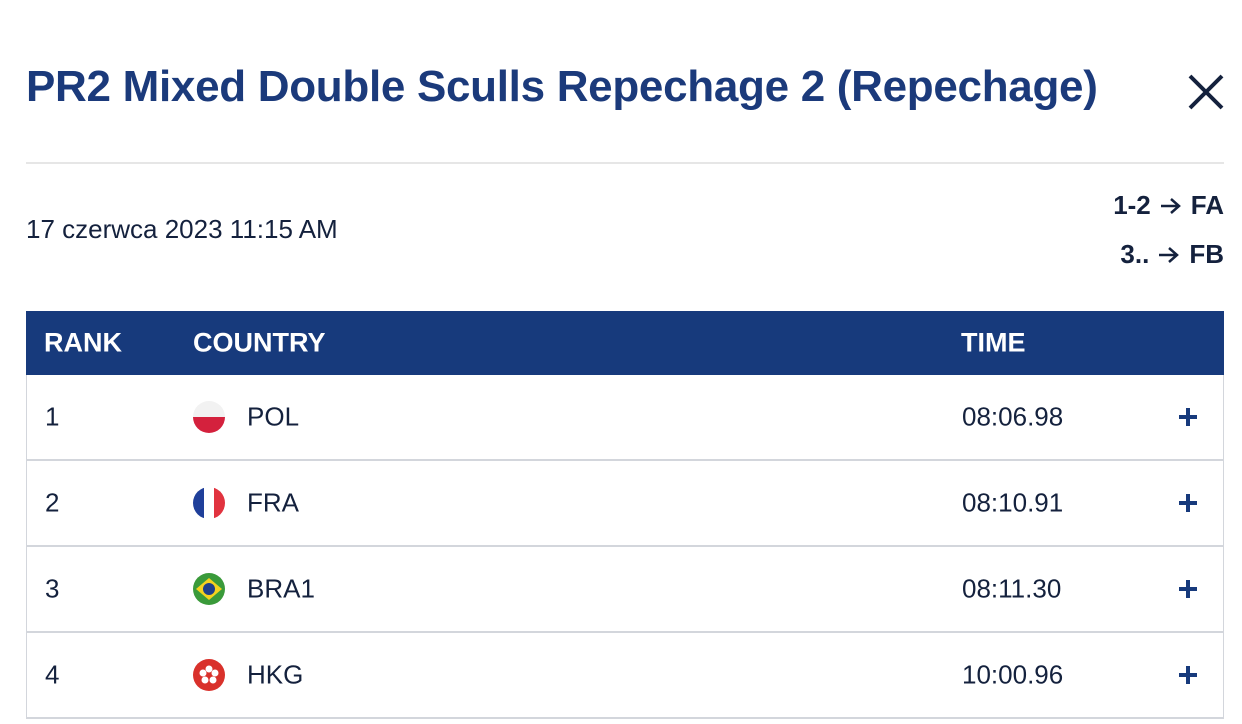  Describe the element at coordinates (182, 229) in the screenshot. I see `race-date: 17 czerwca 2023 11:15 AM` at that location.